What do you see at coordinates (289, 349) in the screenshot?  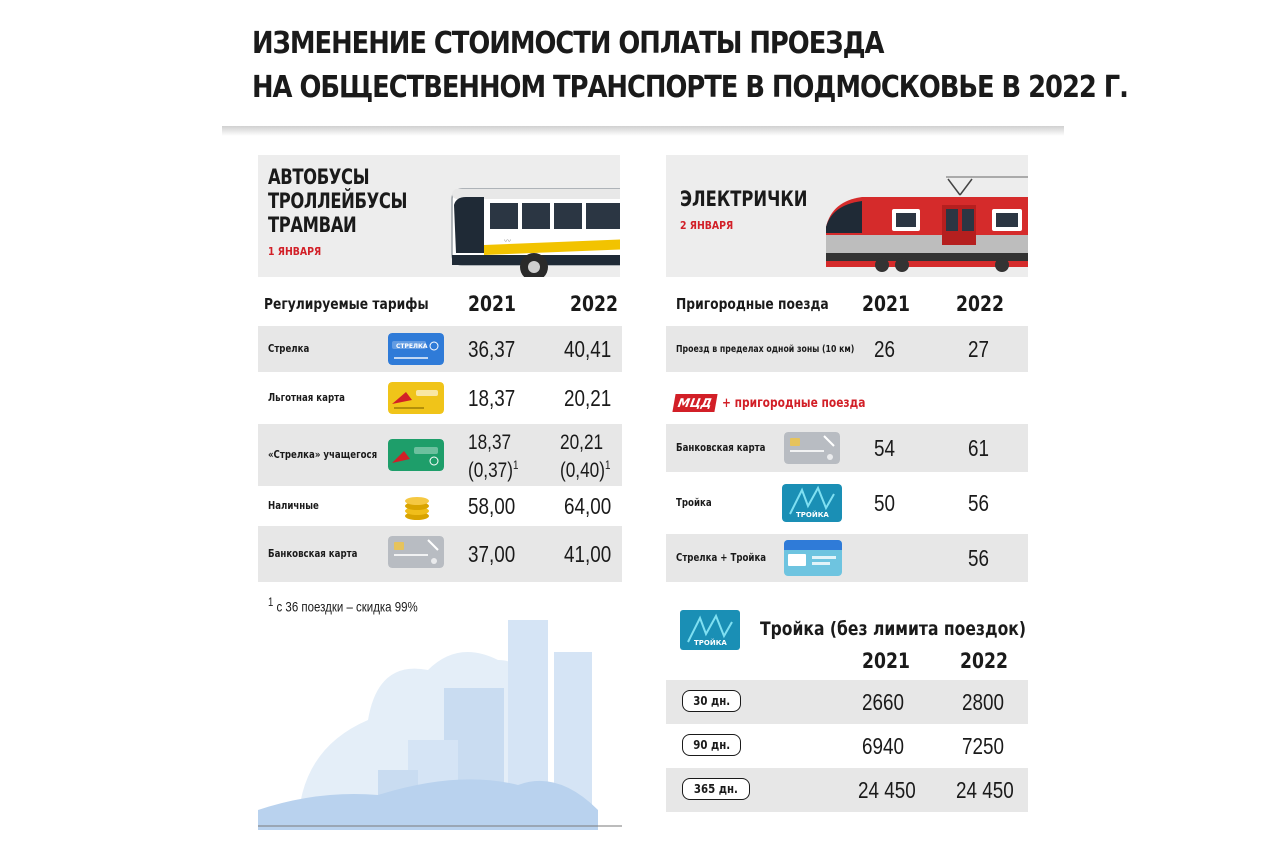 I see `row-label: Стрелка` at bounding box center [289, 349].